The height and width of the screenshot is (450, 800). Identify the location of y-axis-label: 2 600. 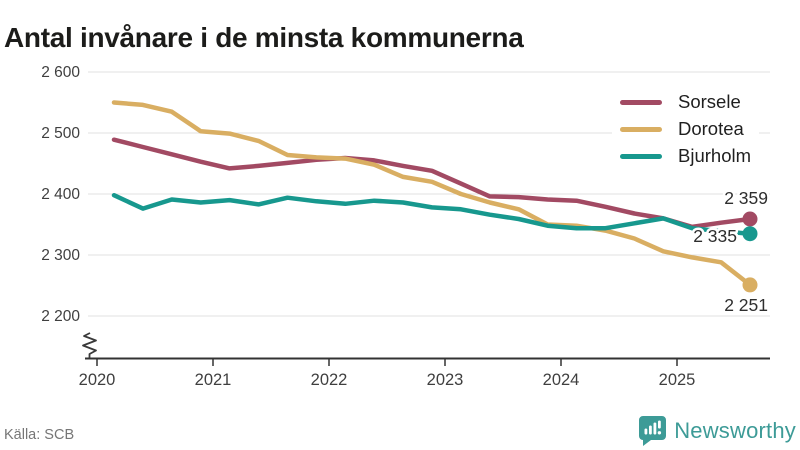
(60, 72).